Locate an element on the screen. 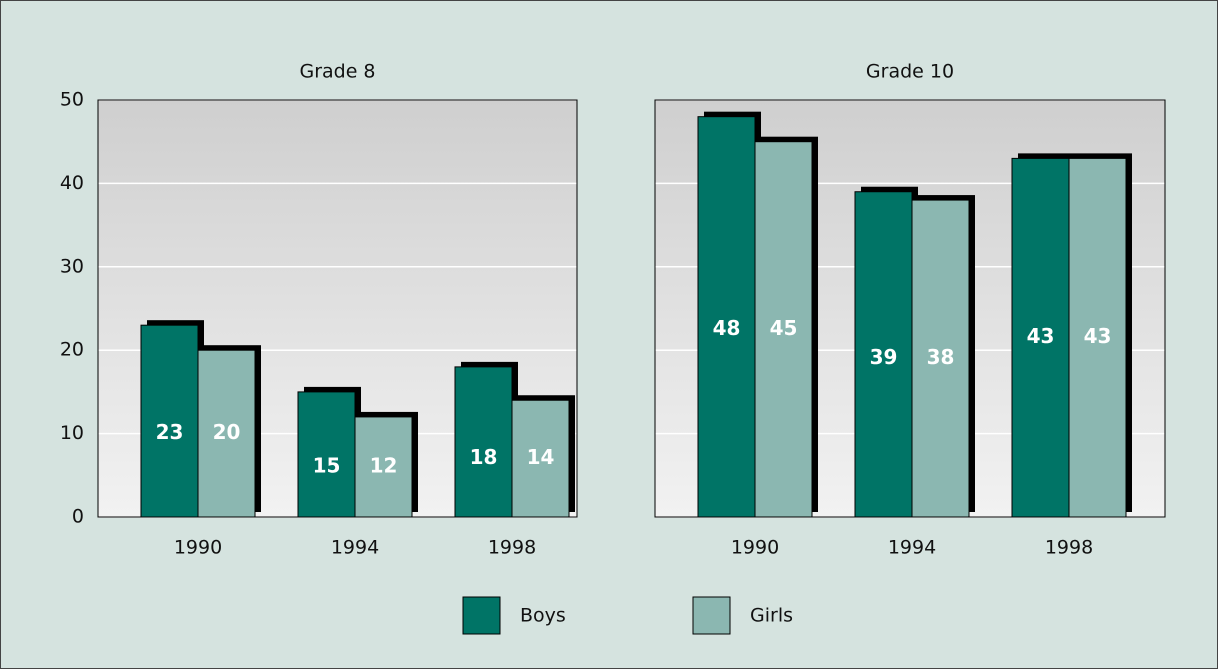  y-tick-label: 40 is located at coordinates (72, 183).